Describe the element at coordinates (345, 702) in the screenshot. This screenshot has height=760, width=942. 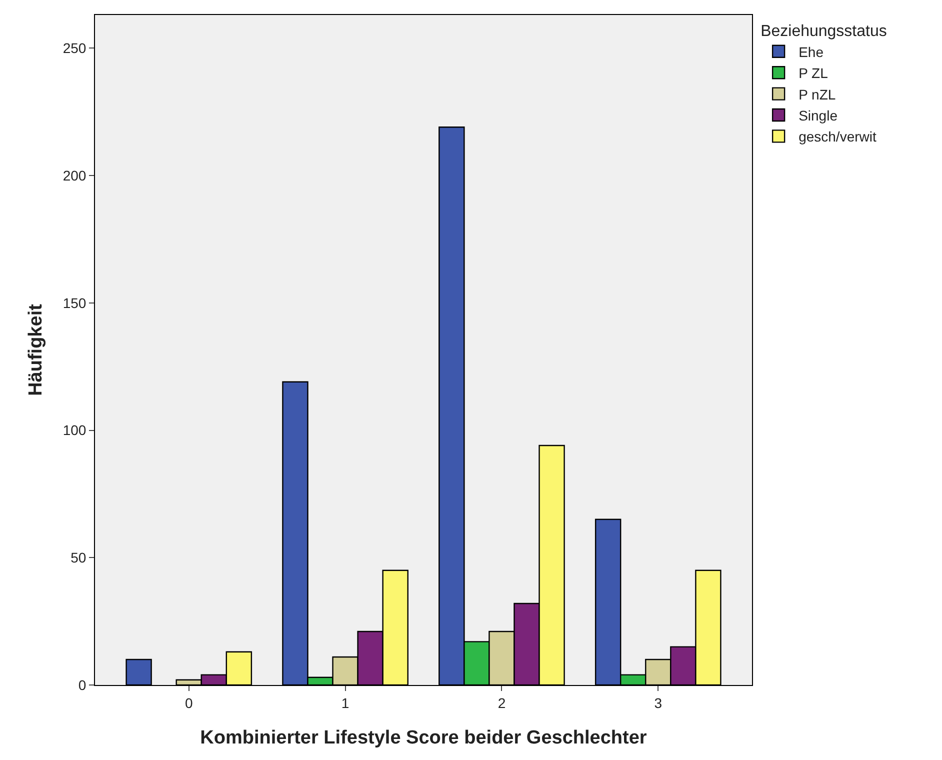
I see `x-tick-label: 1` at that location.